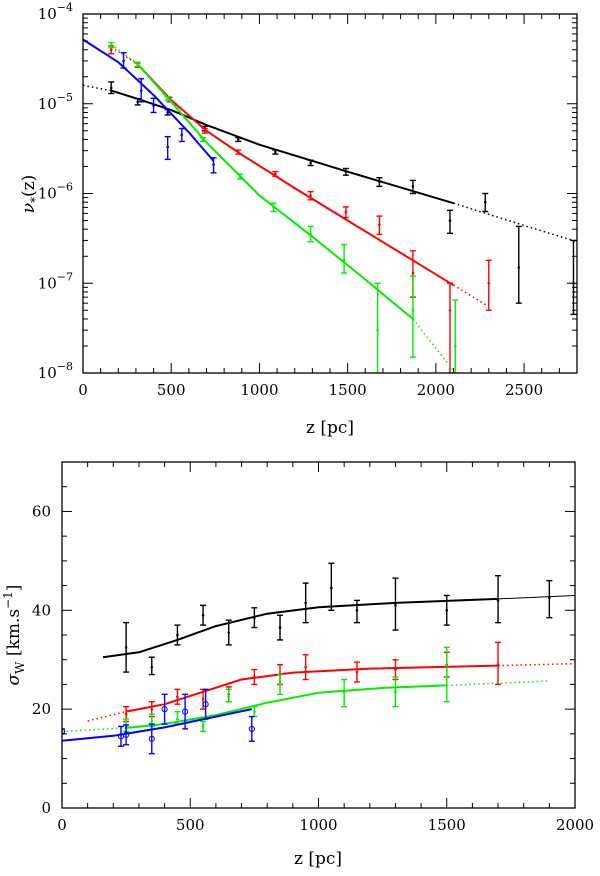 The width and height of the screenshot is (600, 876). What do you see at coordinates (55, 371) in the screenshot?
I see `top-panel-y-tick-label: 10⁻⁸` at bounding box center [55, 371].